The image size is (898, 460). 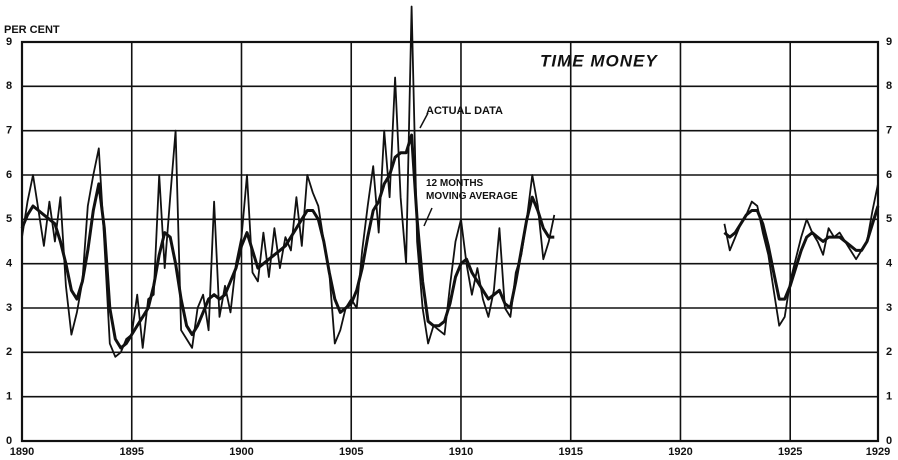 I want to click on y-tick-label: 8, so click(x=9, y=86).